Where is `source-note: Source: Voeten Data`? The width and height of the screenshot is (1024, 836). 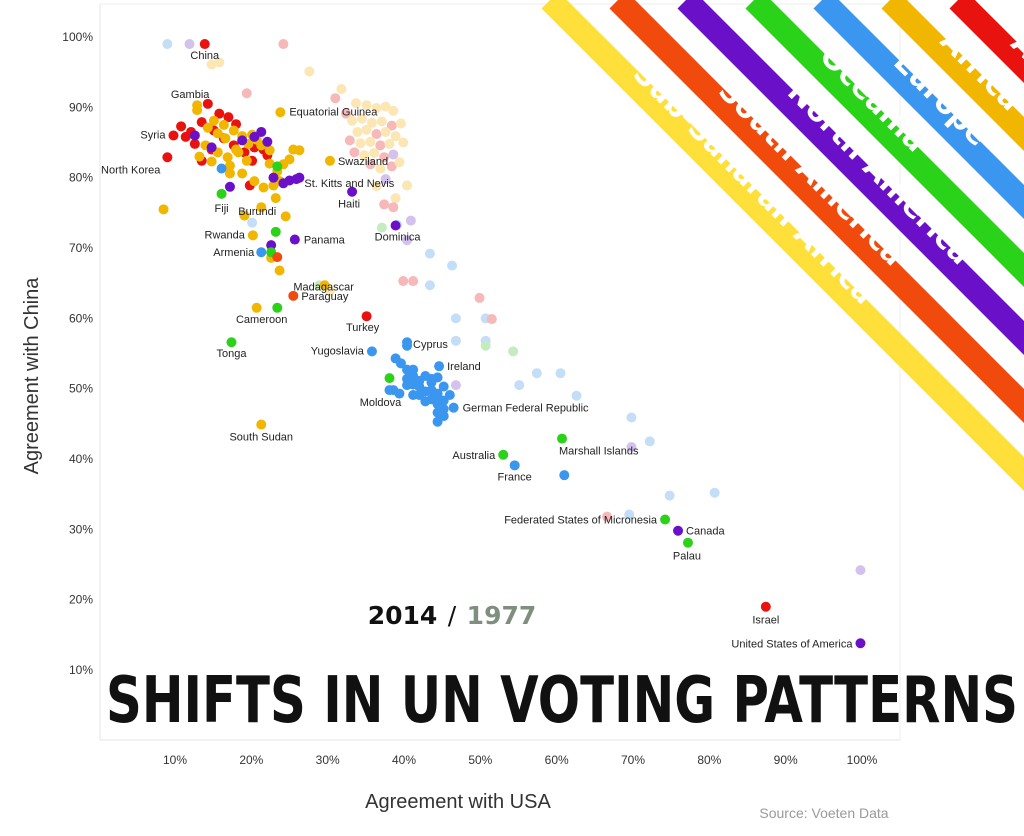
source-note: Source: Voeten Data is located at coordinates (823, 813).